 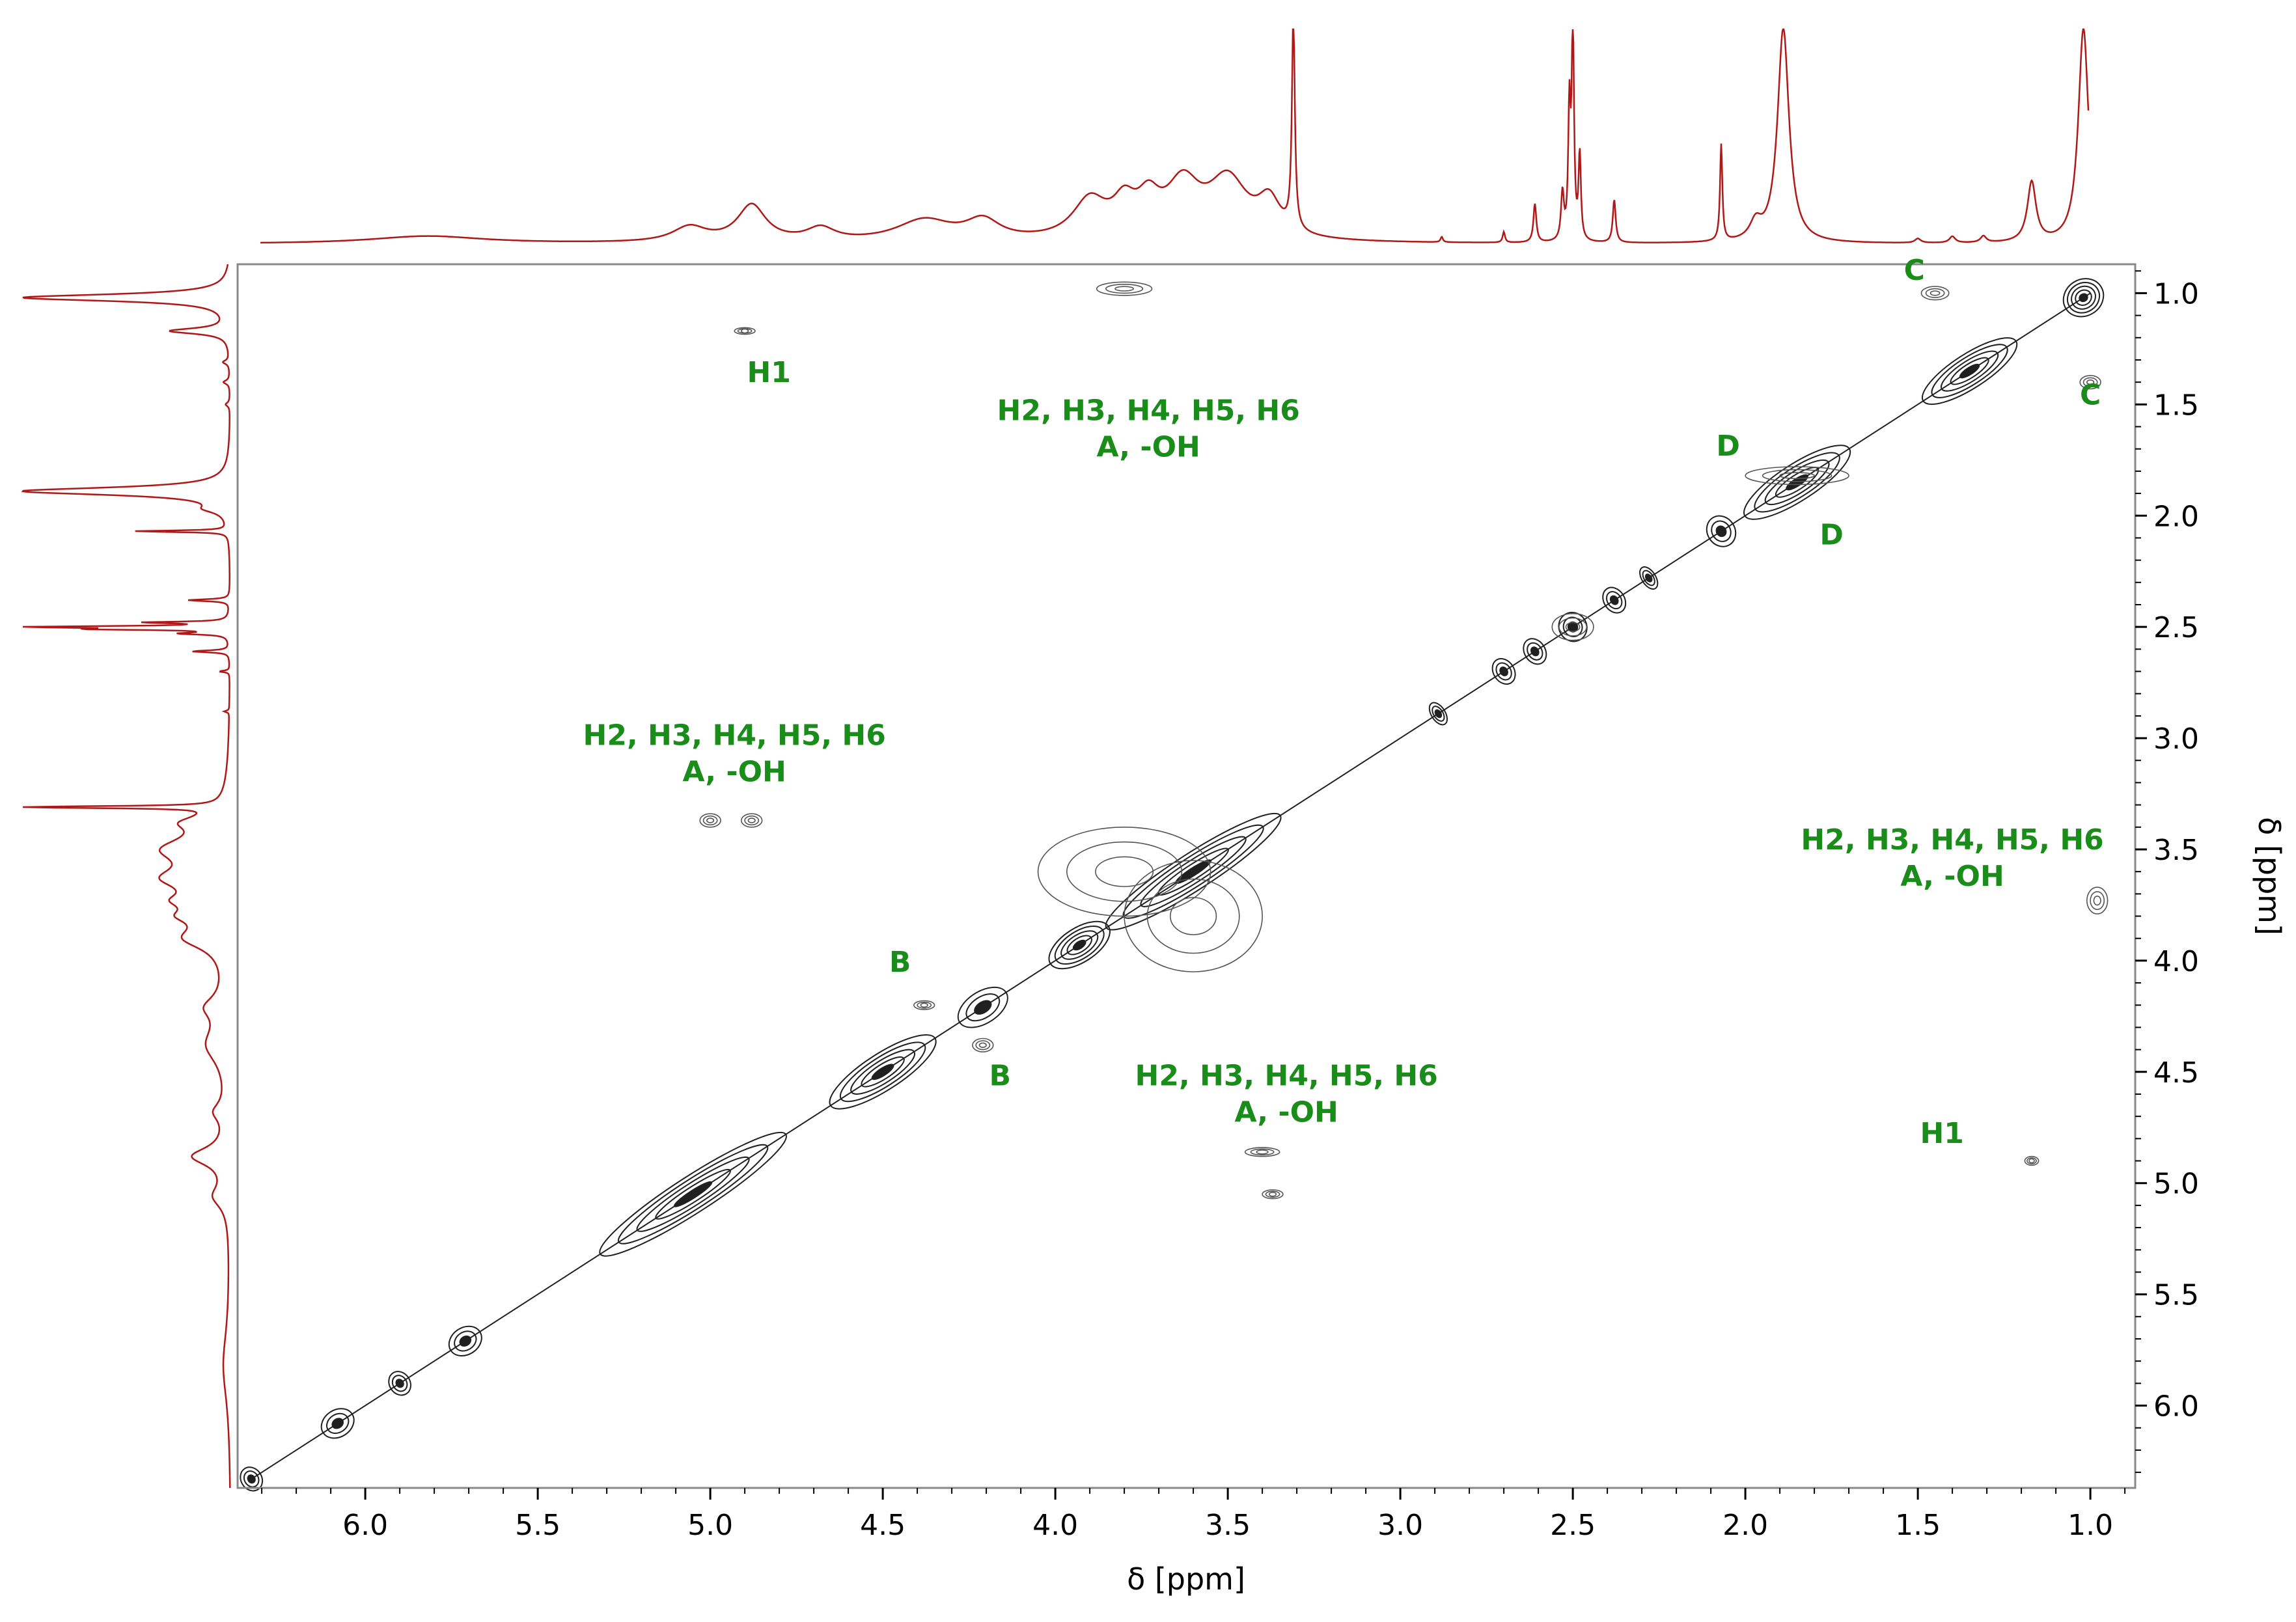 I want to click on x-tick-label: 5.5, so click(x=537, y=1525).